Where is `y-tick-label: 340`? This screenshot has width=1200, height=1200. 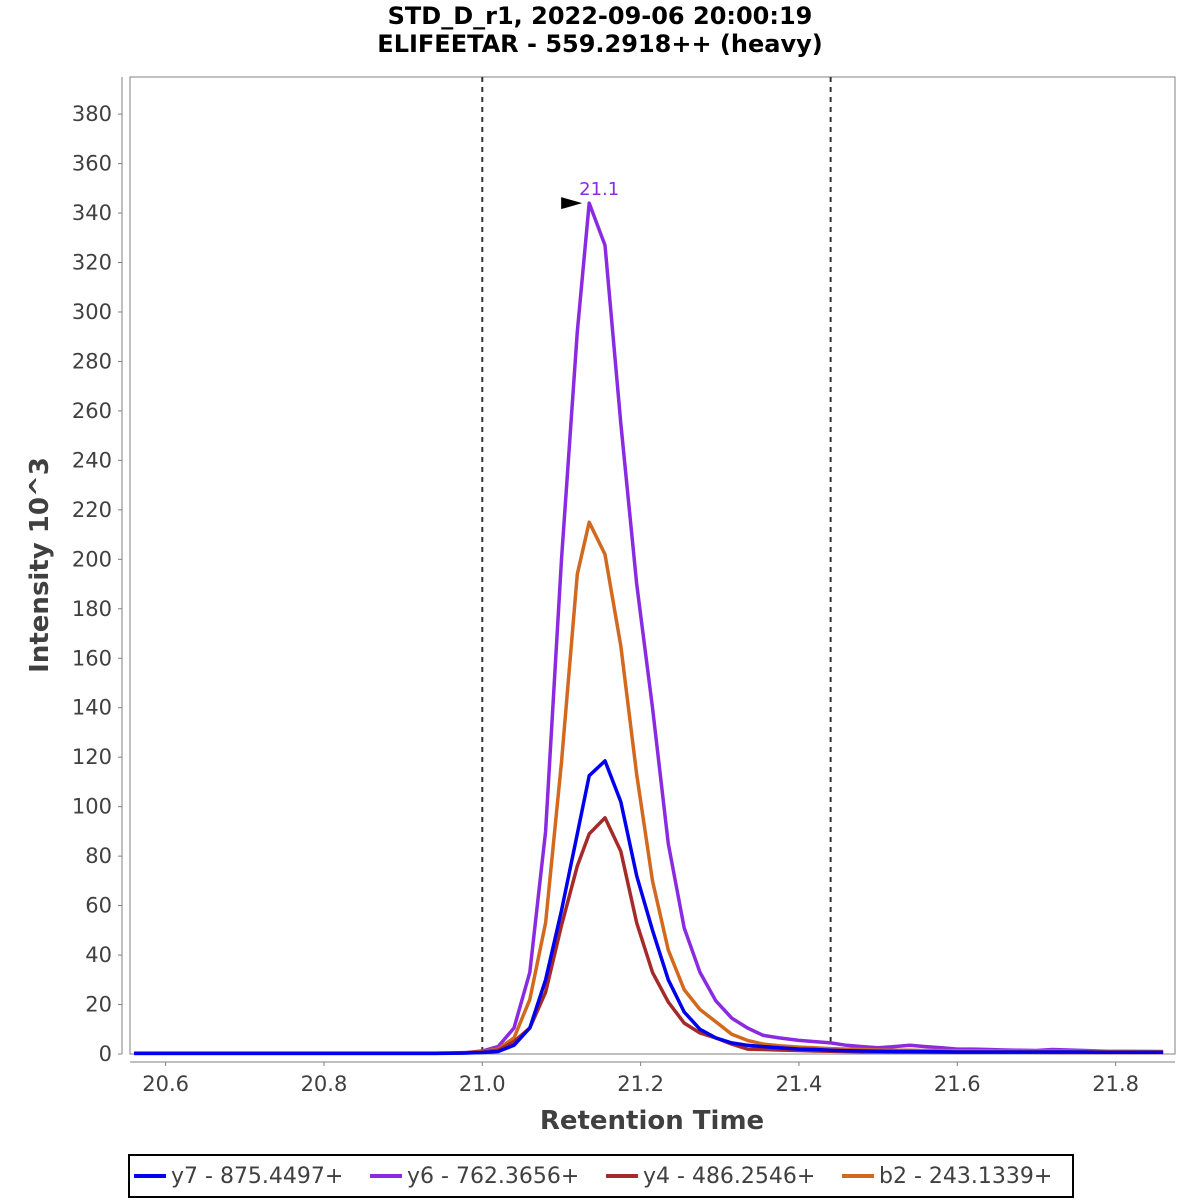 y-tick-label: 340 is located at coordinates (92, 213).